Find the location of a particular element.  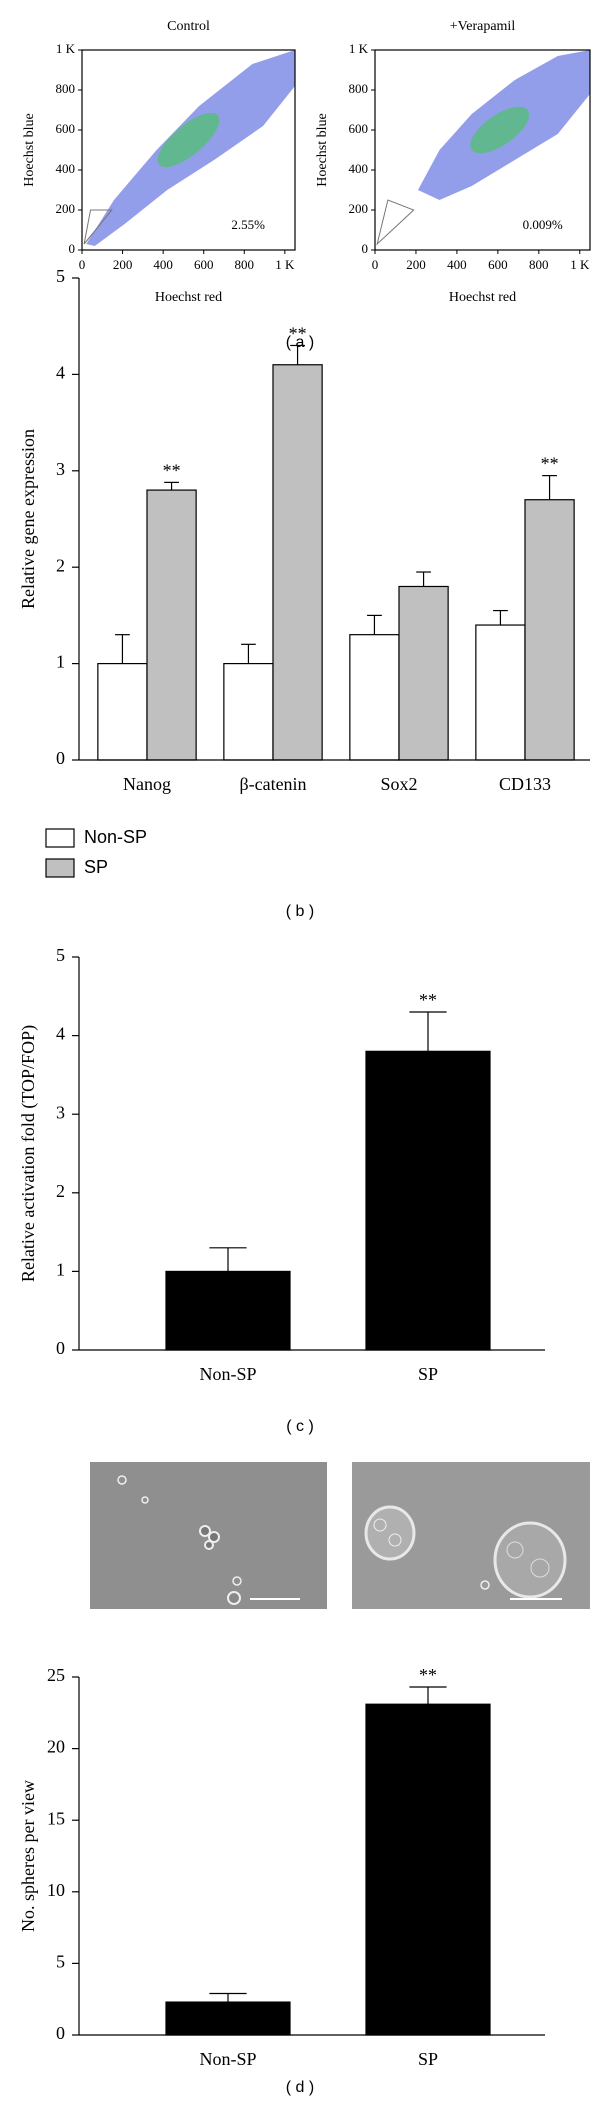

panel-label: ( c ) is located at coordinates (300, 1426).